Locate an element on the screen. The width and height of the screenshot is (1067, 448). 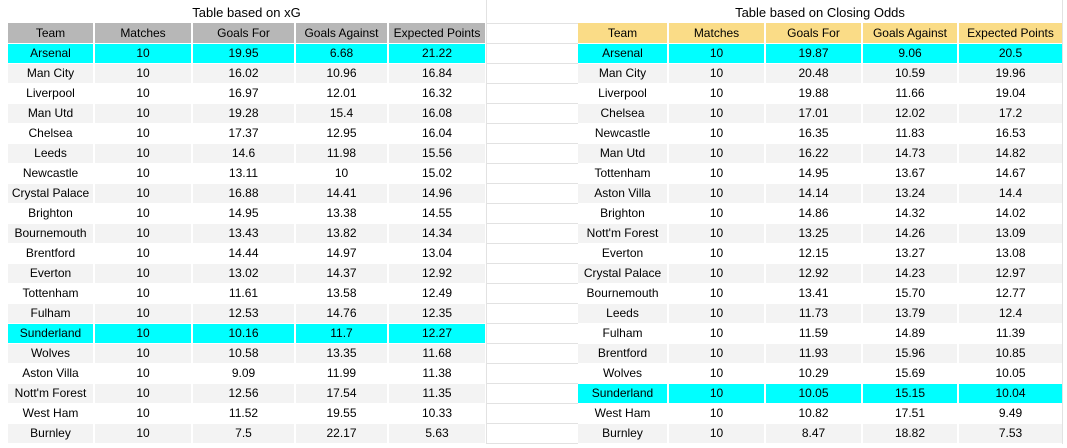
cell-team: Aston Villa is located at coordinates (51, 373).